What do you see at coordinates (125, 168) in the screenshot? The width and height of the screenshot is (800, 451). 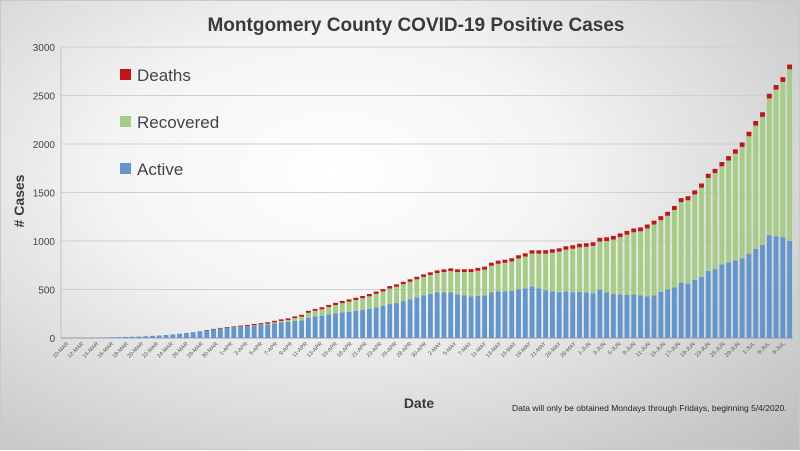 I see `legend-swatch-active` at bounding box center [125, 168].